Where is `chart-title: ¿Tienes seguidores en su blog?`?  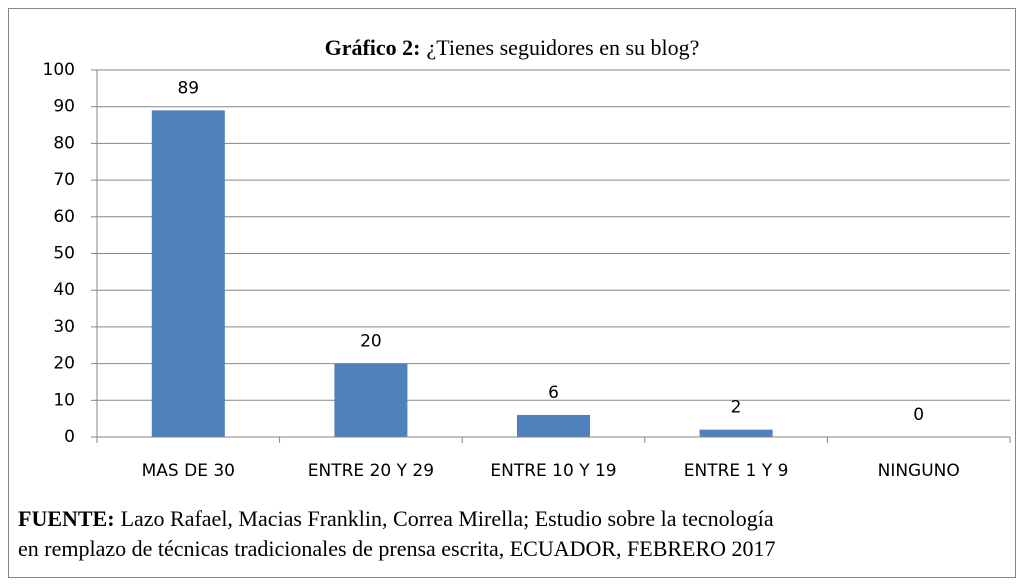 chart-title: ¿Tienes seguidores en su blog? is located at coordinates (562, 47).